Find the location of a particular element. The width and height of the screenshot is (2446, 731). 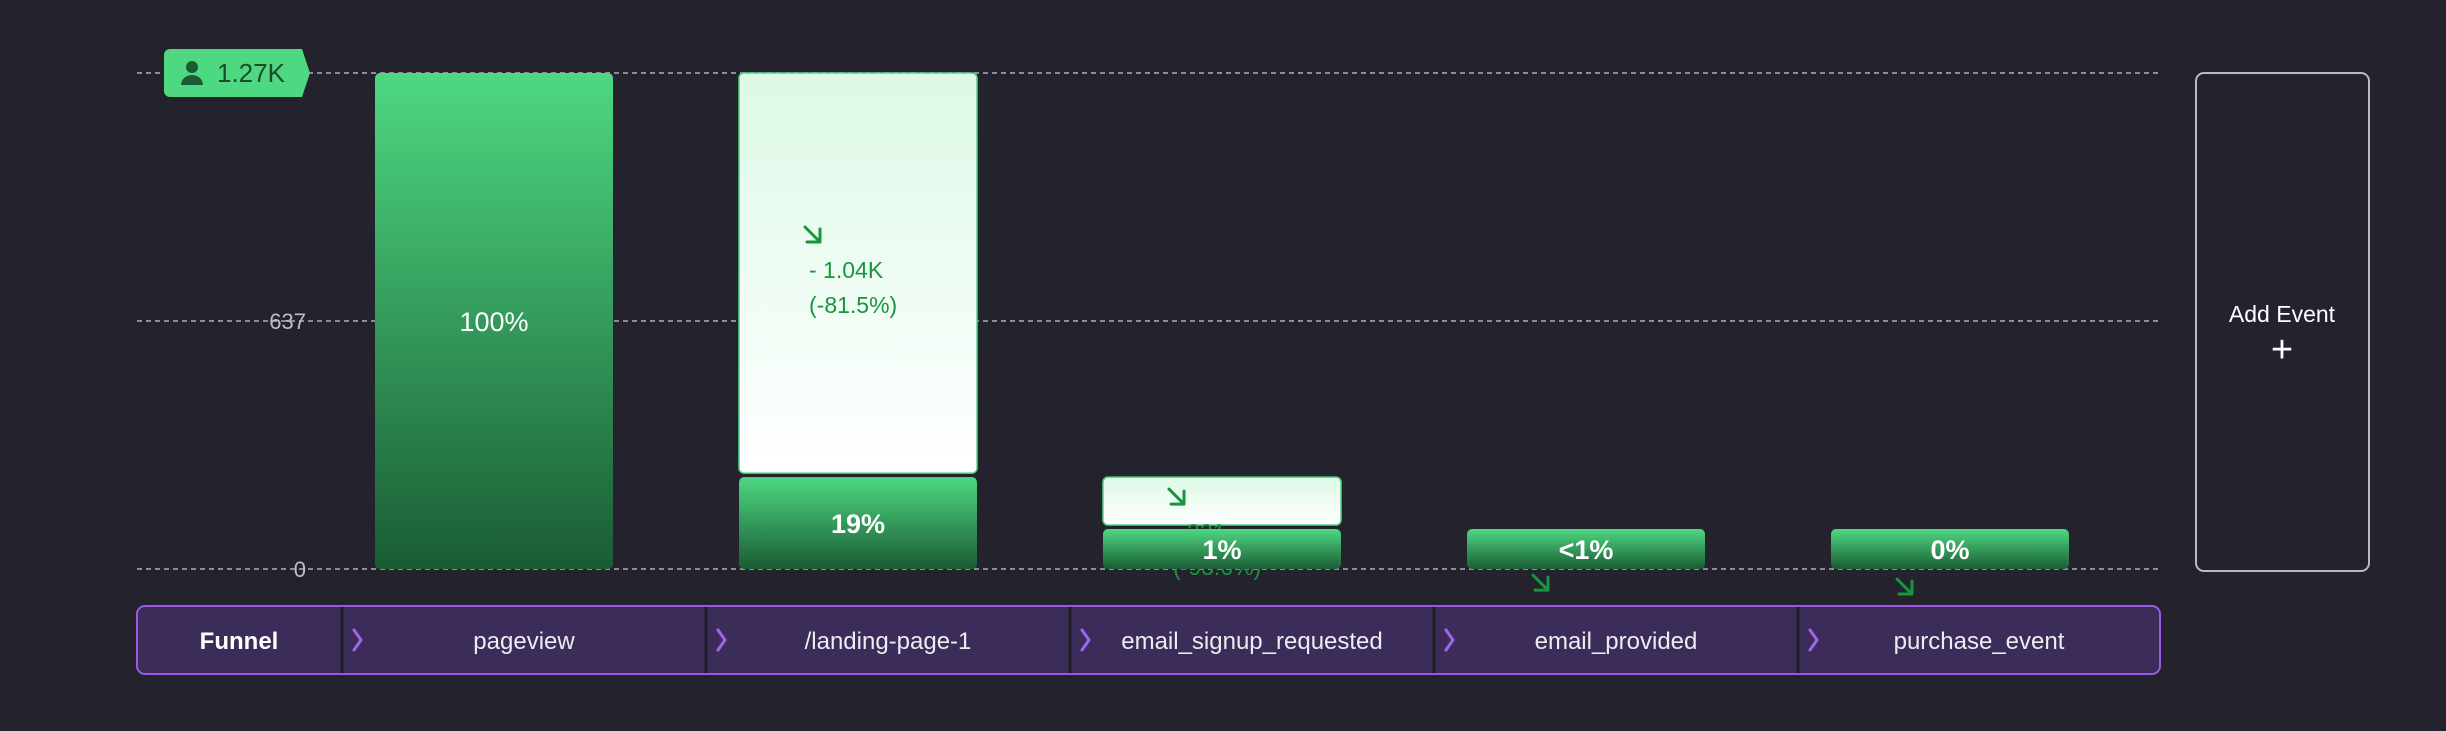

user-icon-body is located at coordinates (192, 80).